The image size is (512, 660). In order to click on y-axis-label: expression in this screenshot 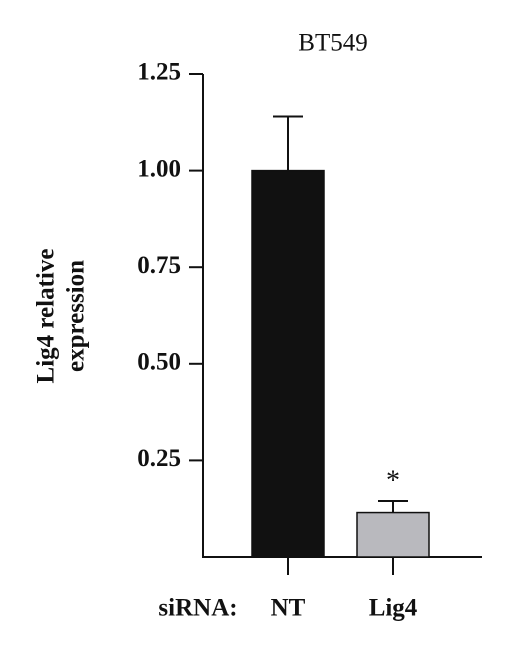, I will do `click(76, 316)`.